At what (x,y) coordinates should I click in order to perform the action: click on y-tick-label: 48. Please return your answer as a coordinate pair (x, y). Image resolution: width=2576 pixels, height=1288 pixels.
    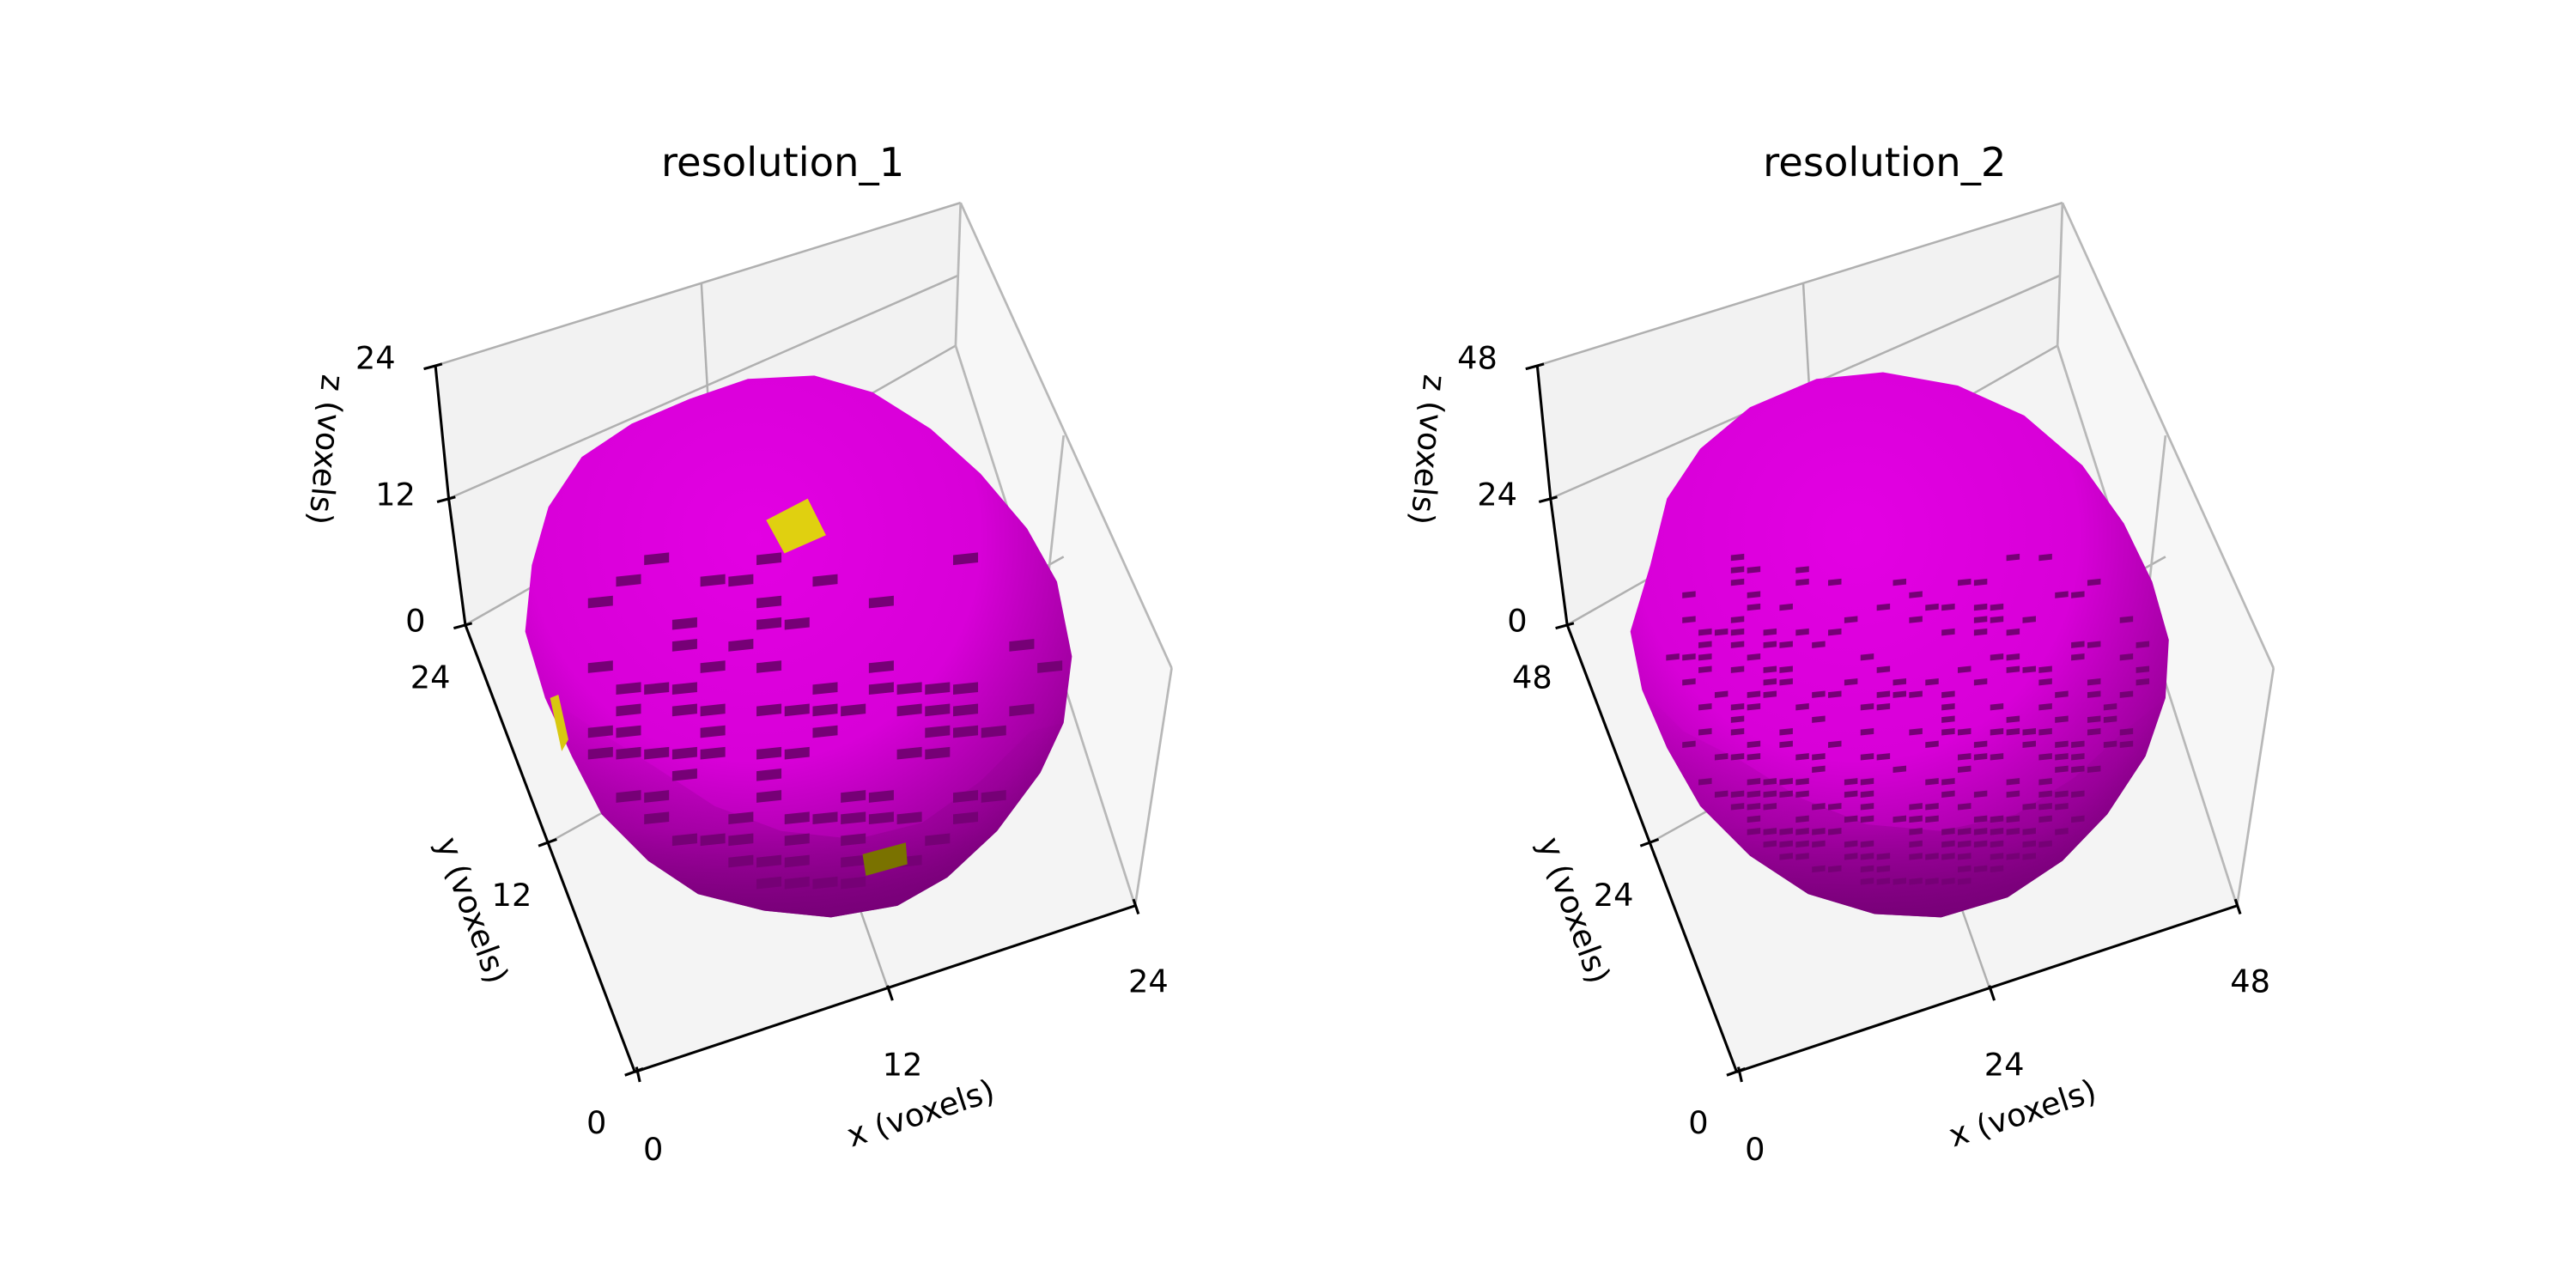
    Looking at the image, I should click on (1532, 678).